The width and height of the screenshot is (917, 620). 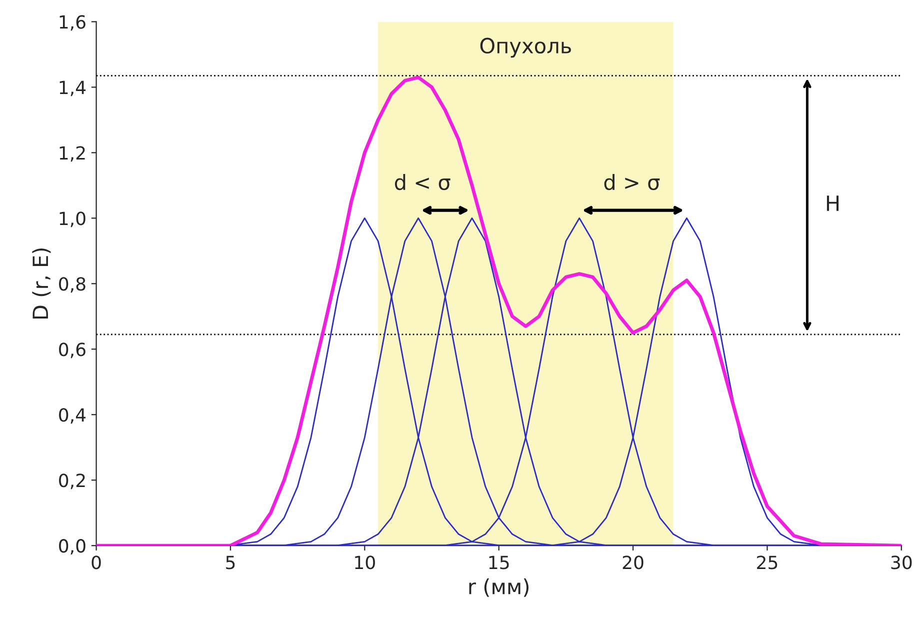 I want to click on y-tick-label: 0,2, so click(x=72, y=482).